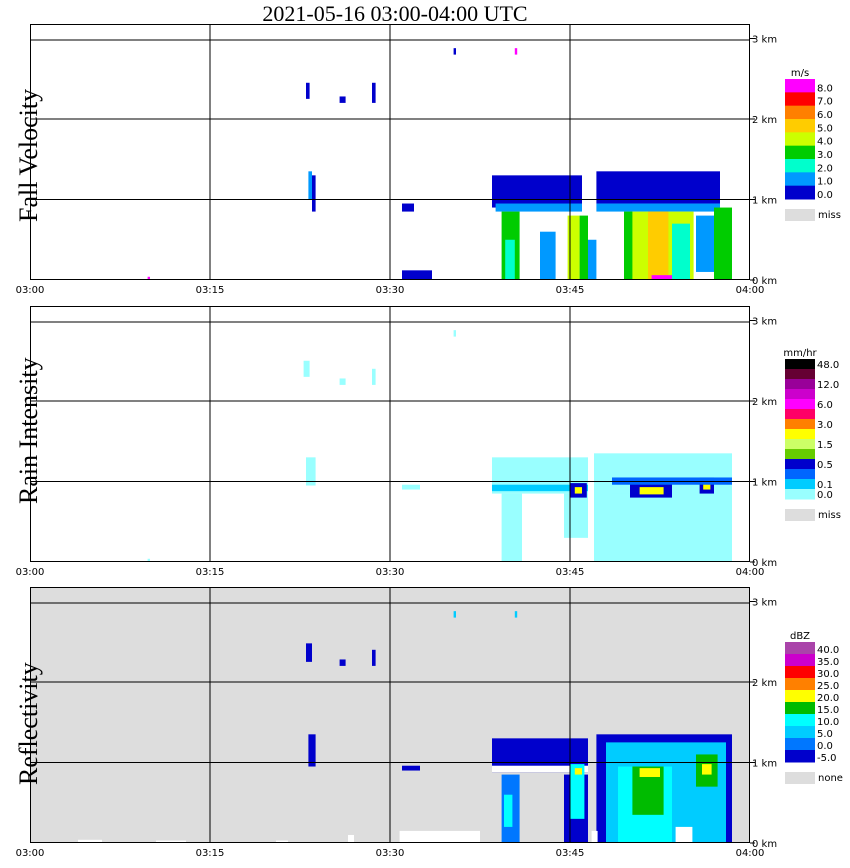 This screenshot has width=850, height=868. What do you see at coordinates (825, 88) in the screenshot?
I see `legend-level: 8.0` at bounding box center [825, 88].